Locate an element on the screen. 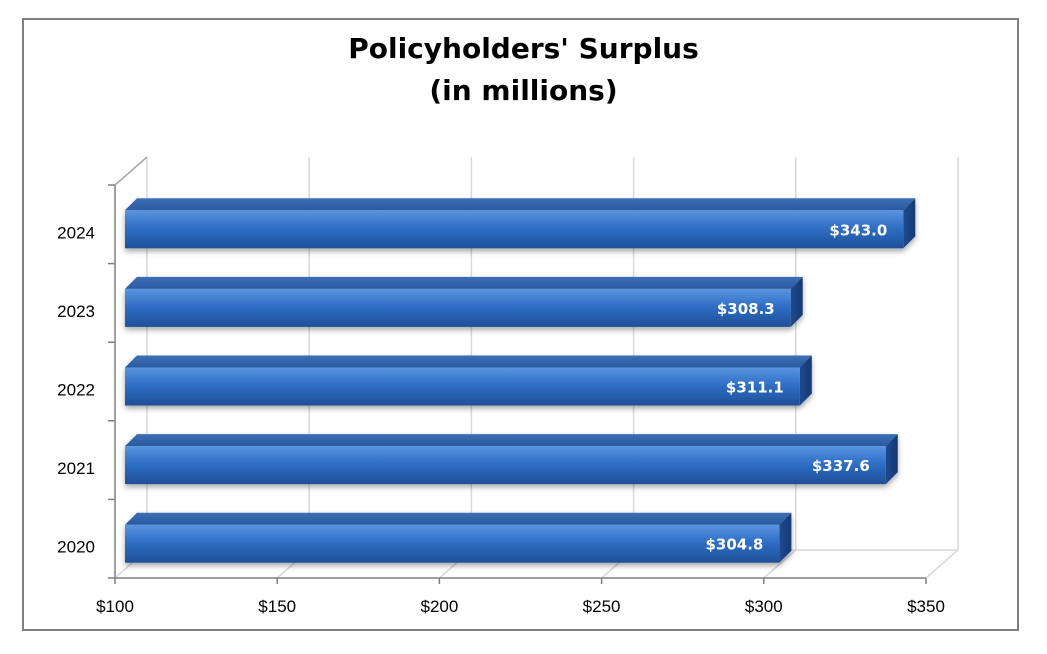 Image resolution: width=1047 pixels, height=654 pixels. bar-2023 is located at coordinates (464, 301).